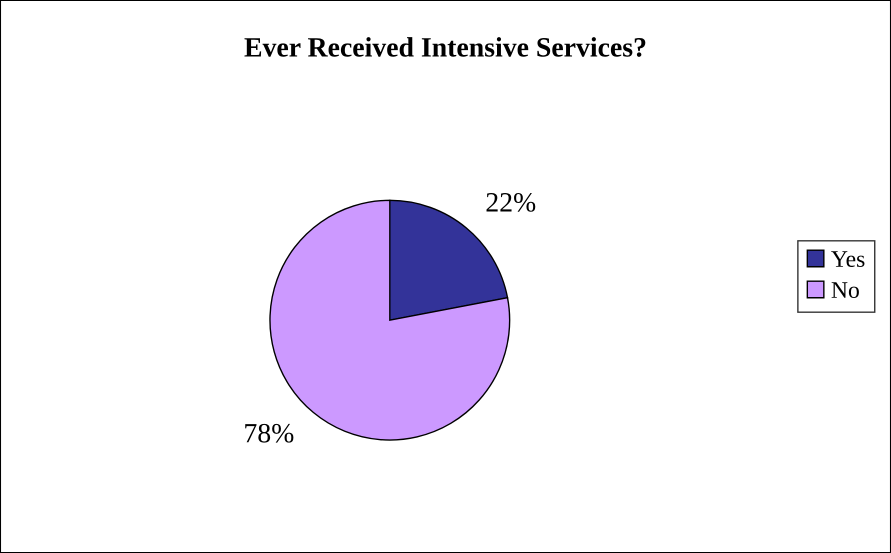 This screenshot has height=553, width=891. Describe the element at coordinates (269, 433) in the screenshot. I see `data-label: 78%` at that location.